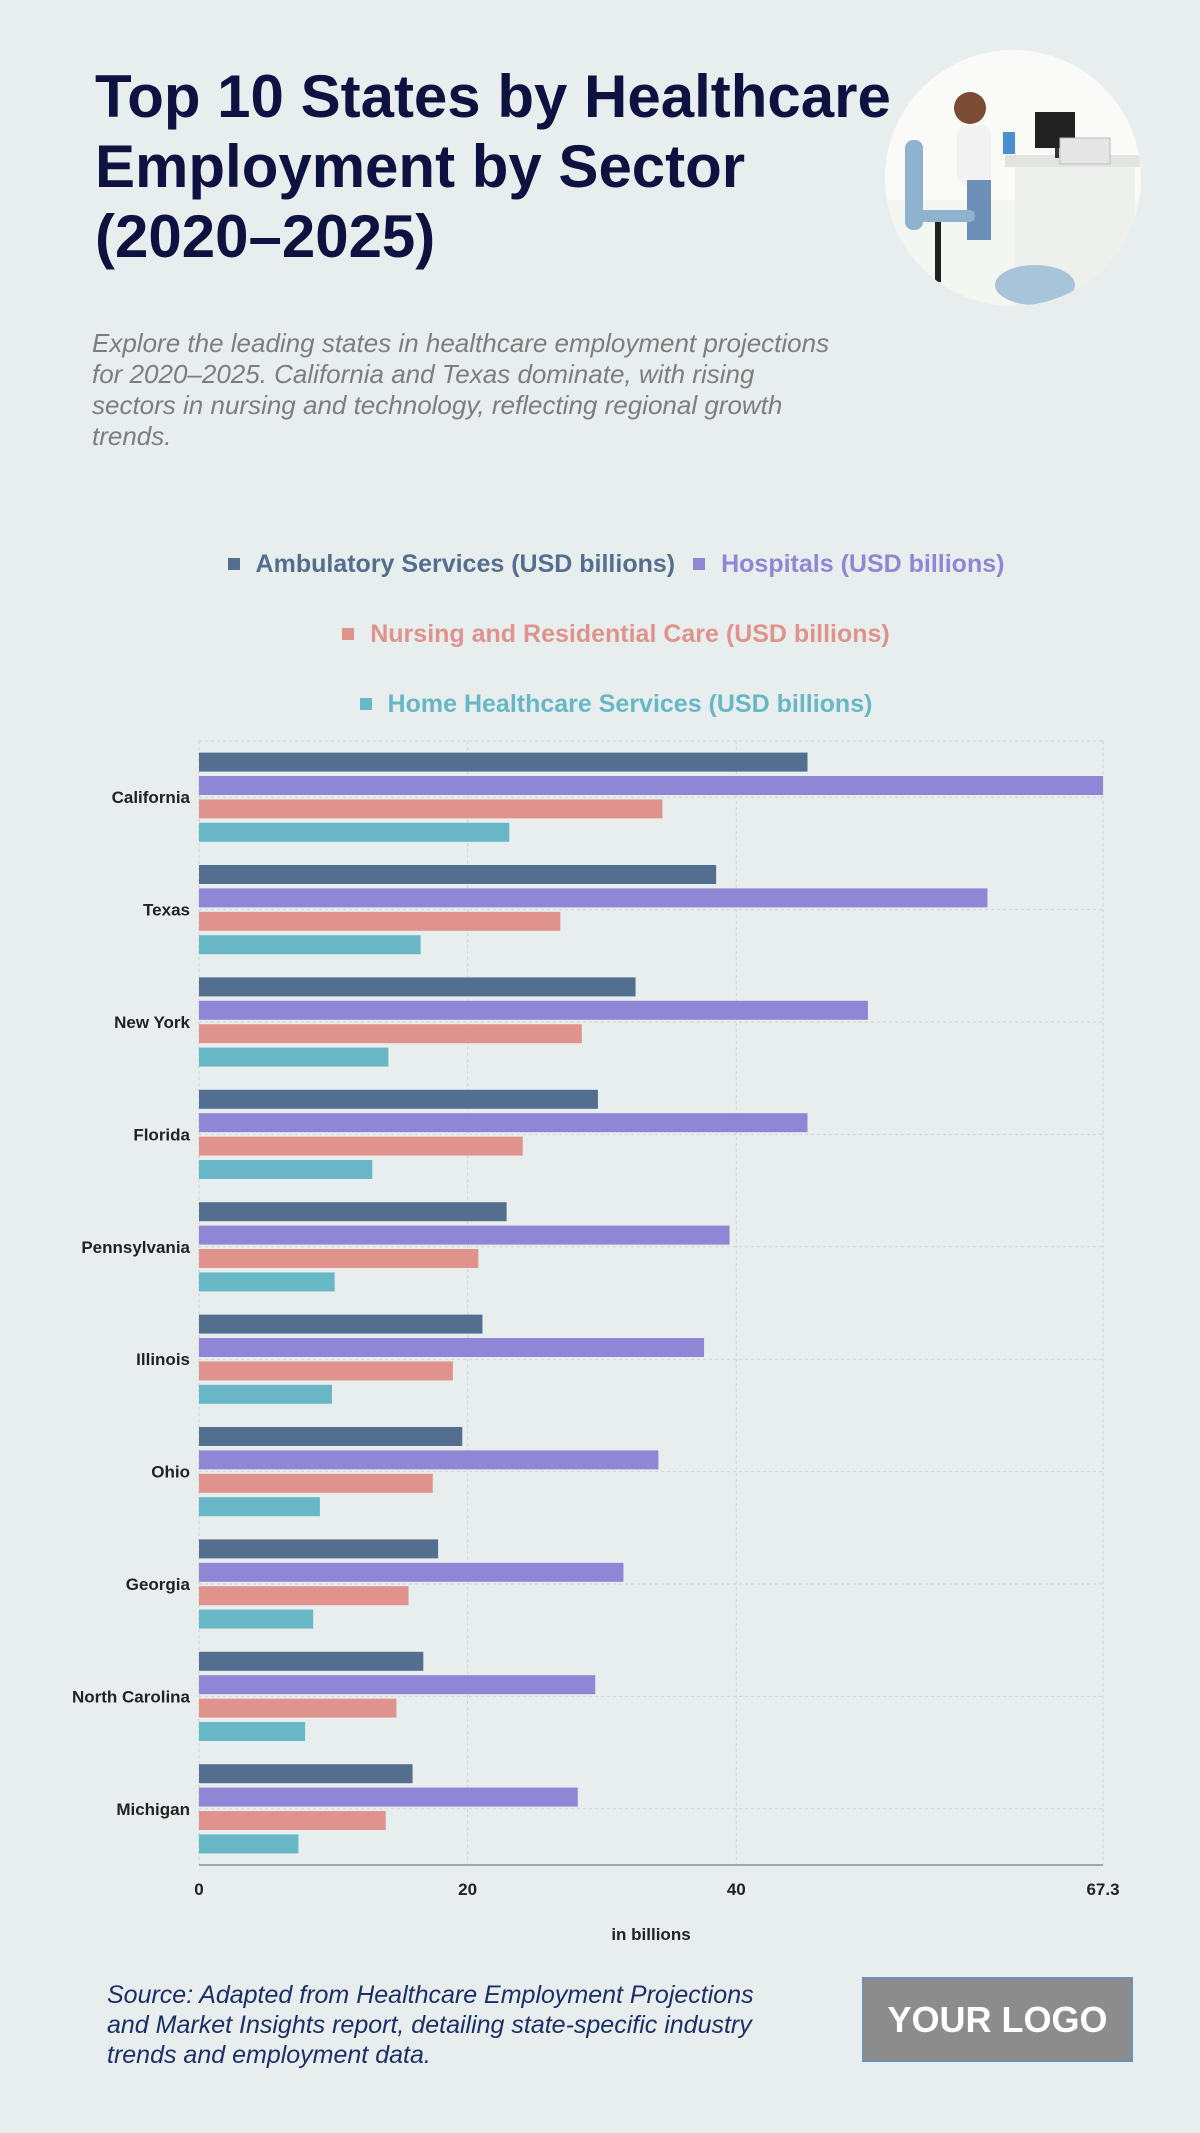 The height and width of the screenshot is (2133, 1200). Describe the element at coordinates (163, 1359) in the screenshot. I see `y-tick-label: Illinois` at that location.